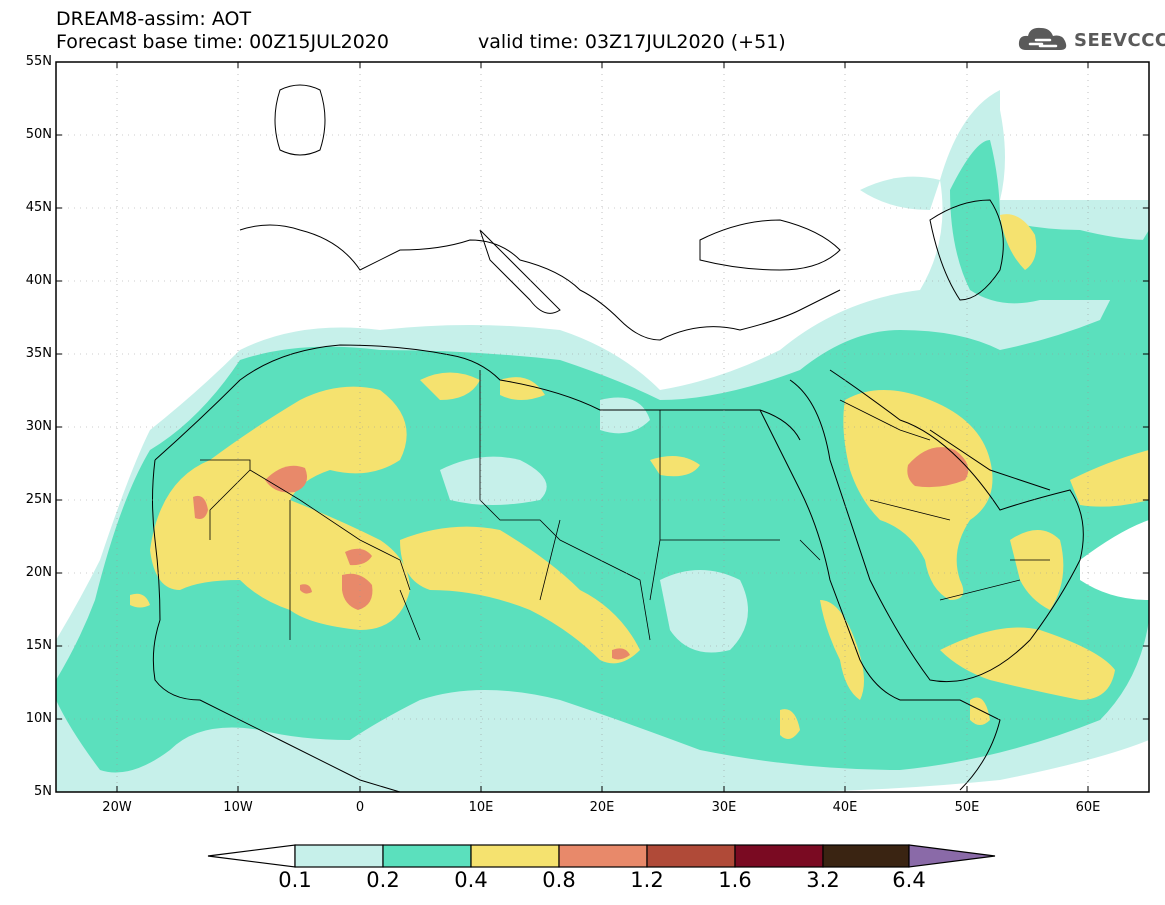  Describe the element at coordinates (481, 807) in the screenshot. I see `lon-label: 10E` at that location.